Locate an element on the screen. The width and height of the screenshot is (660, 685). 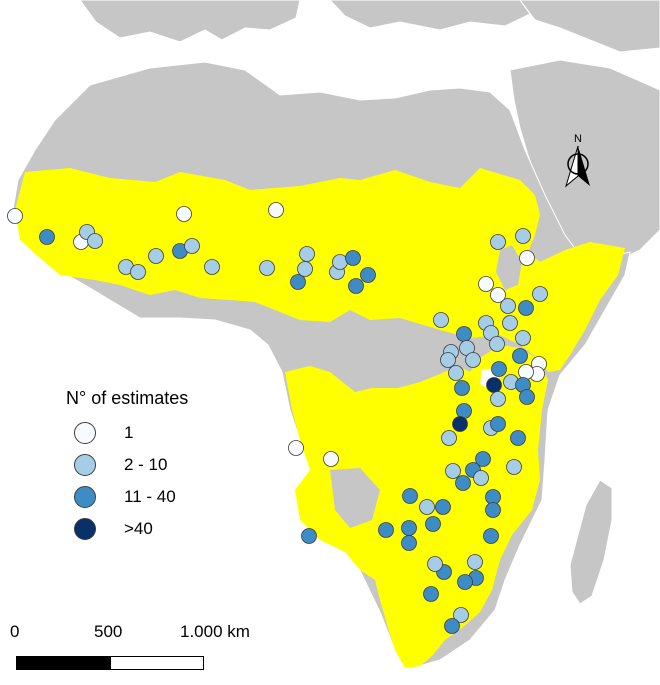
scale-label-500: 500 is located at coordinates (108, 631).